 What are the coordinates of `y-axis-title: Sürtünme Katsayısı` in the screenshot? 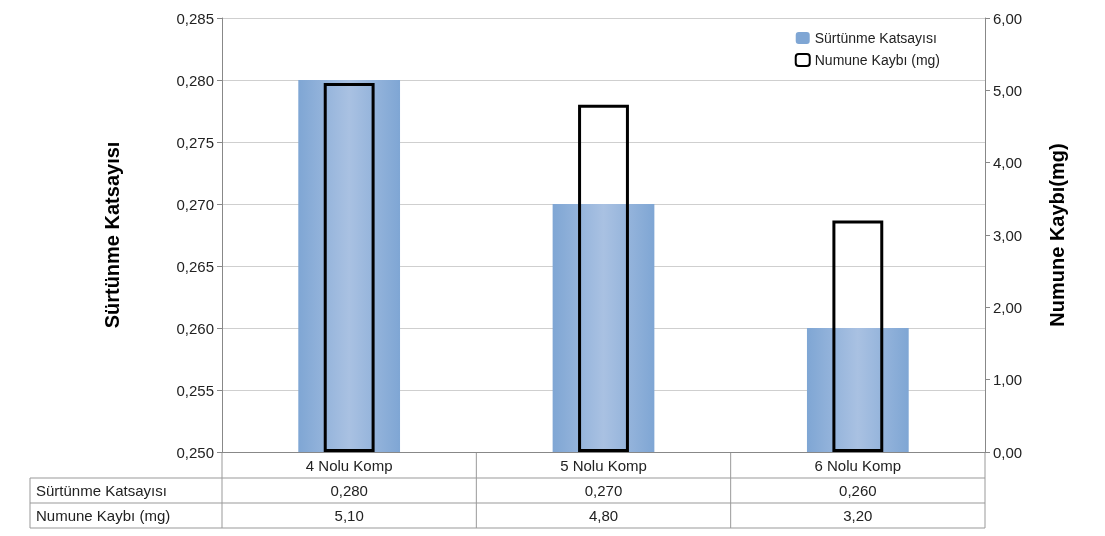 It's located at (112, 235).